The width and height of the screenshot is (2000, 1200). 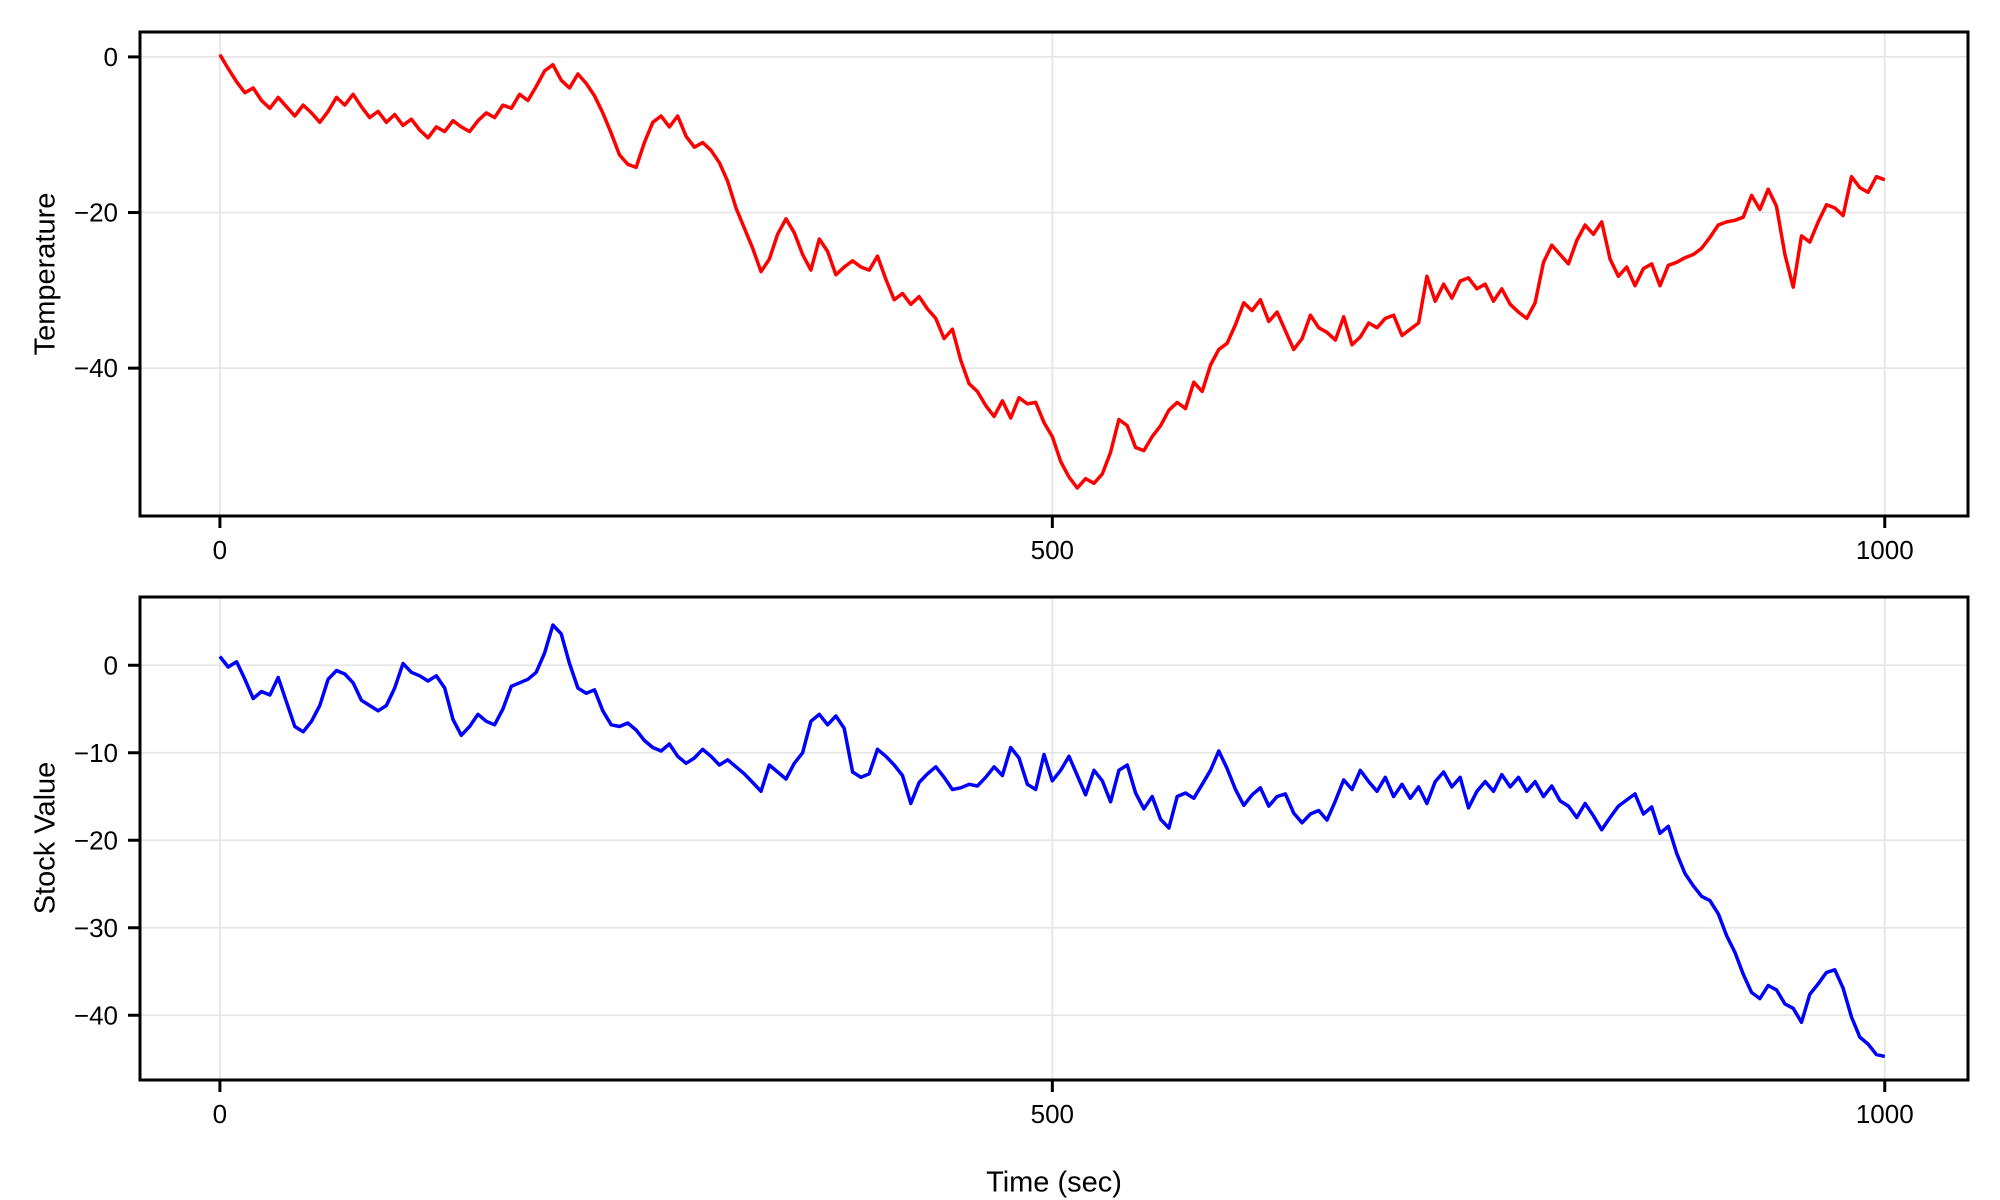 I want to click on y-axis-label-temperature: Temperature, so click(x=45, y=274).